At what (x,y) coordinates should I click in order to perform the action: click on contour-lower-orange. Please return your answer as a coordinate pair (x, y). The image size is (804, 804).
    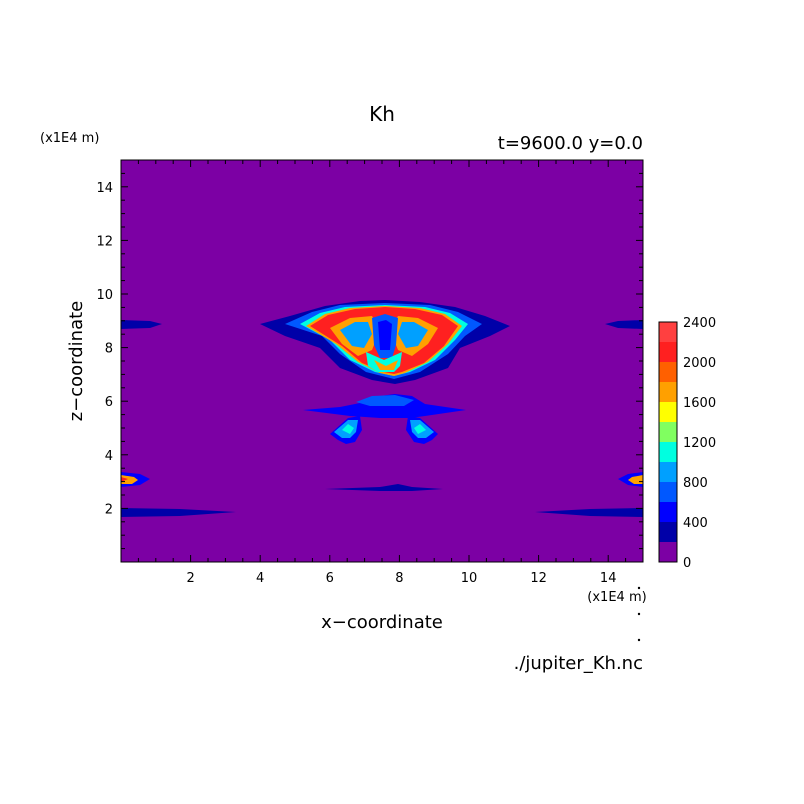
    Looking at the image, I should click on (386, 365).